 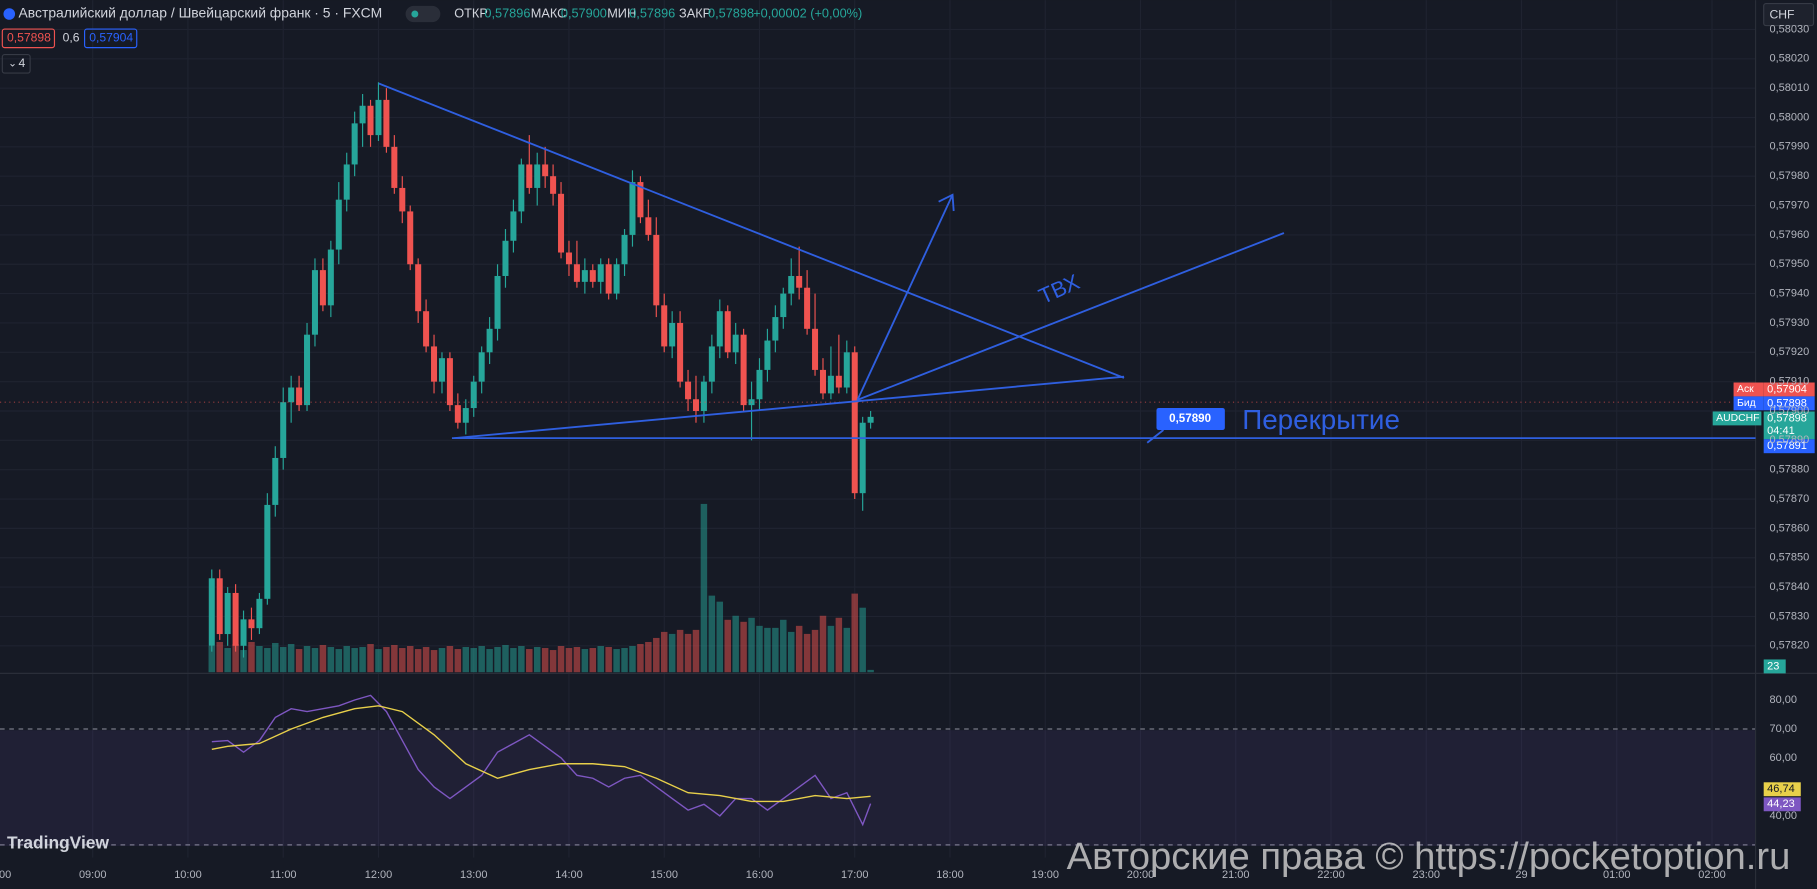 What do you see at coordinates (1781, 14) in the screenshot?
I see `currency-label: CHF` at bounding box center [1781, 14].